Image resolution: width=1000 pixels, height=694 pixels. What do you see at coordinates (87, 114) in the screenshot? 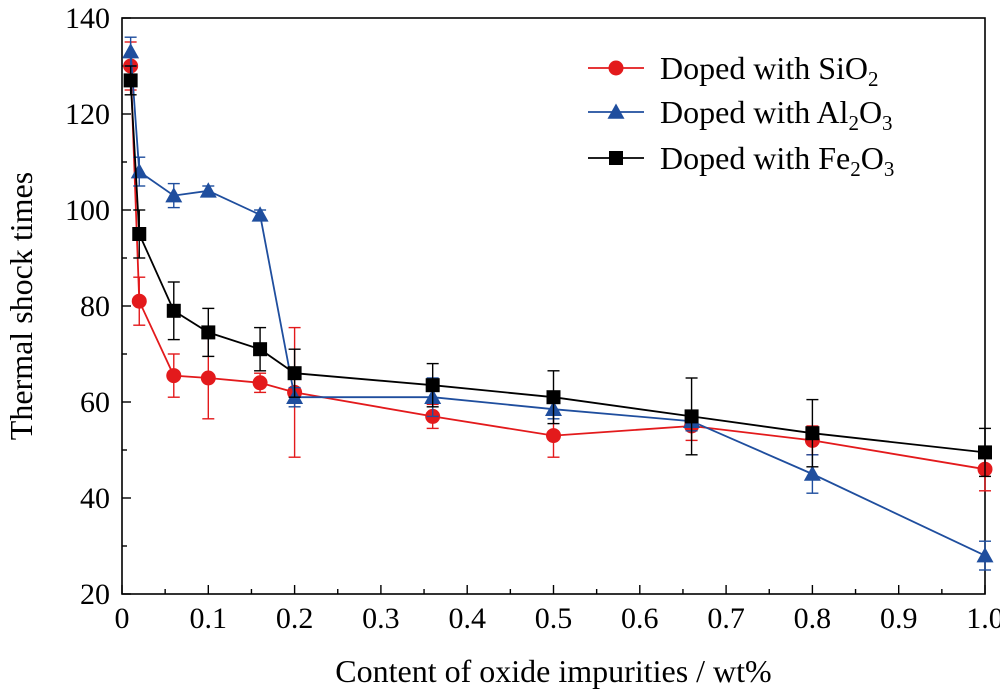
I see `y-tick-label: 120` at bounding box center [87, 114].